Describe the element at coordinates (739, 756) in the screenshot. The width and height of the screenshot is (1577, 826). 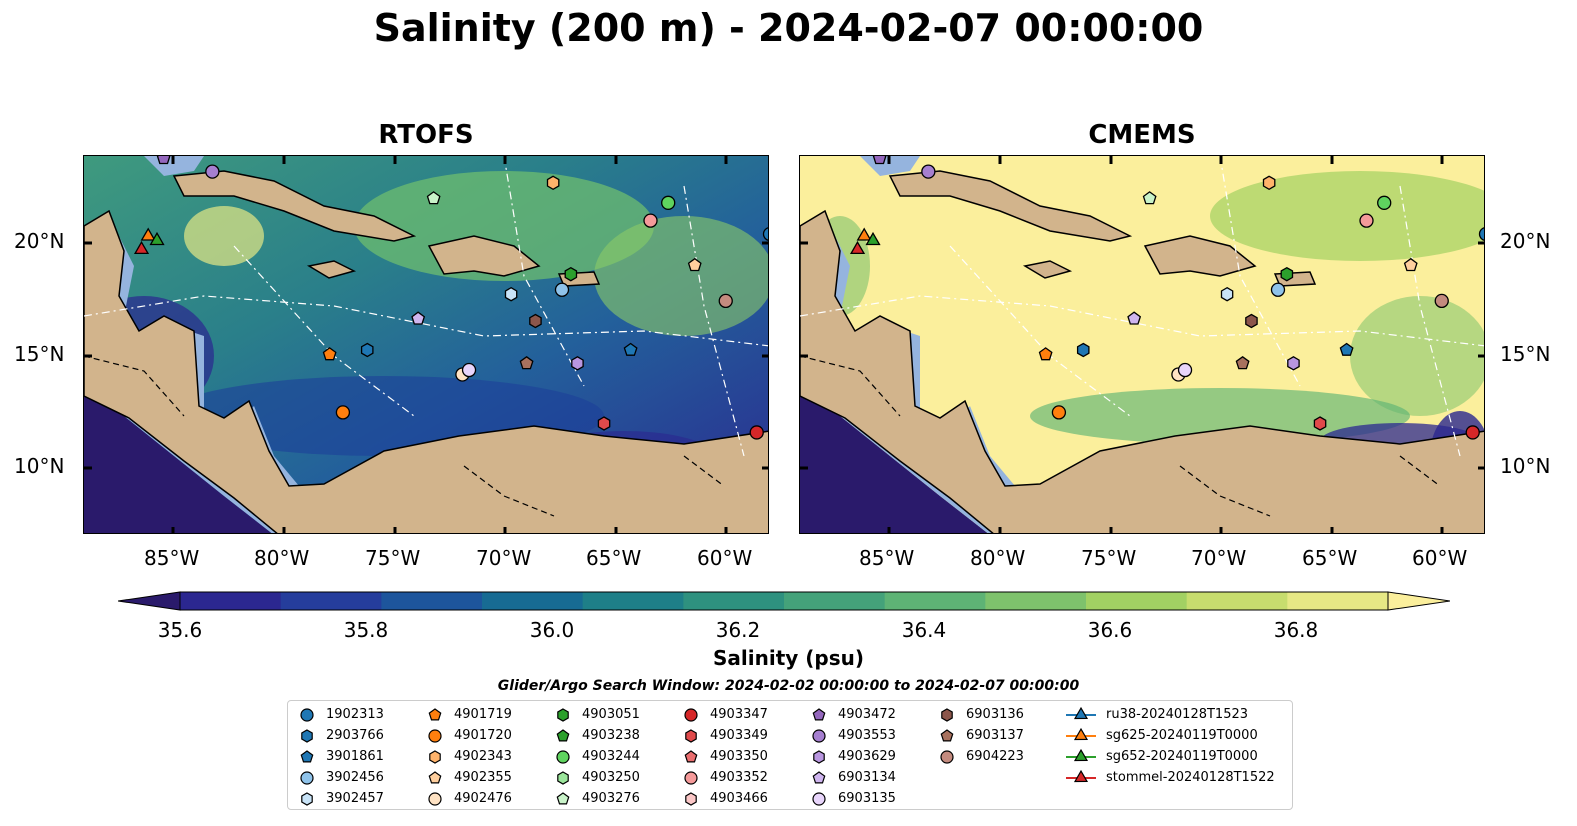
I see `legend-label: 4903350` at that location.